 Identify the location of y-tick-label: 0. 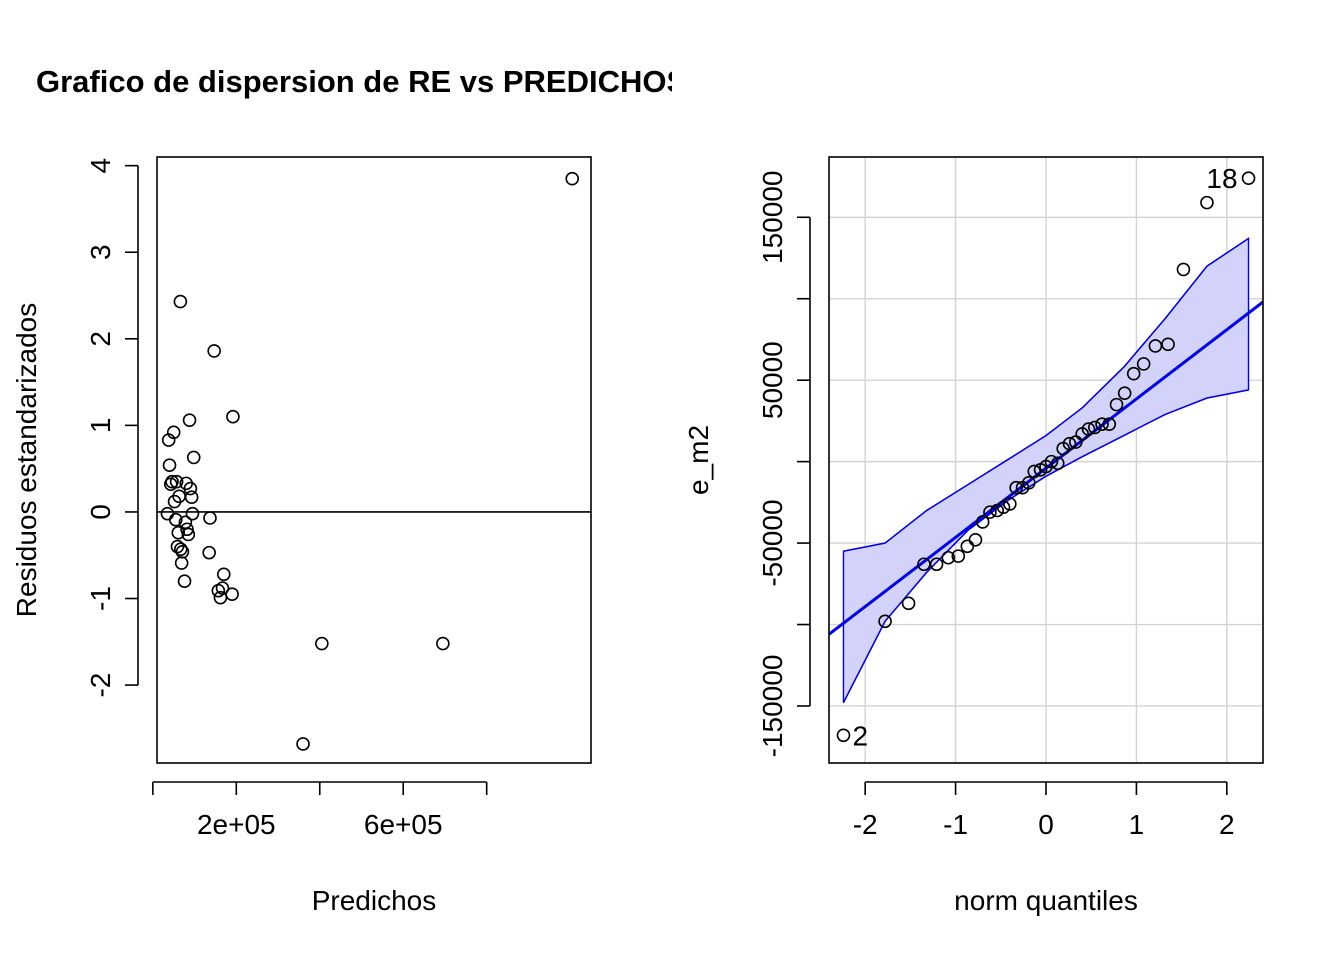
(100, 512).